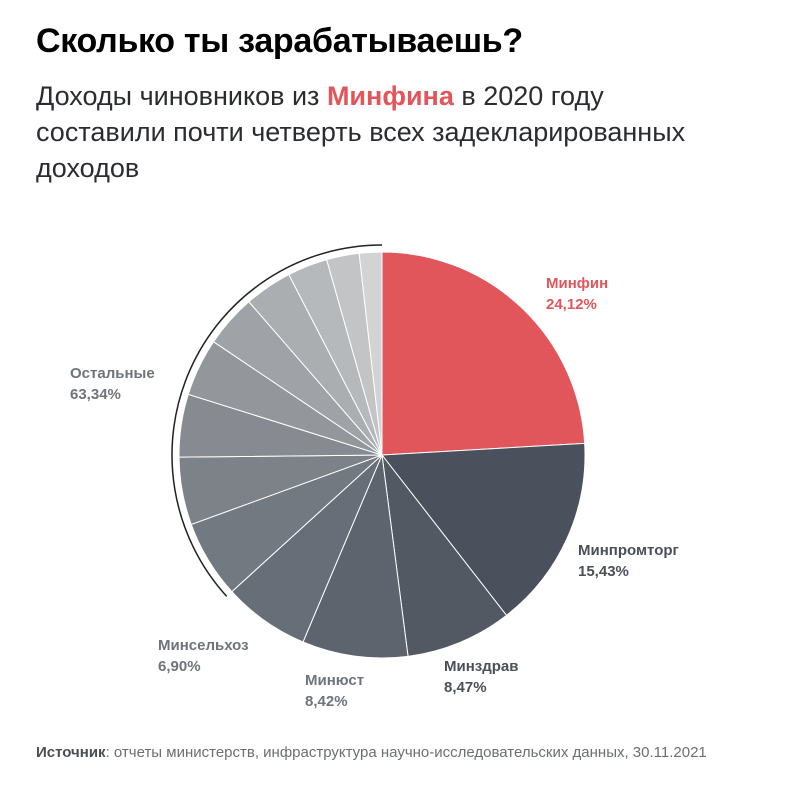  Describe the element at coordinates (571, 304) in the screenshot. I see `label-value-0: 24,12%` at that location.